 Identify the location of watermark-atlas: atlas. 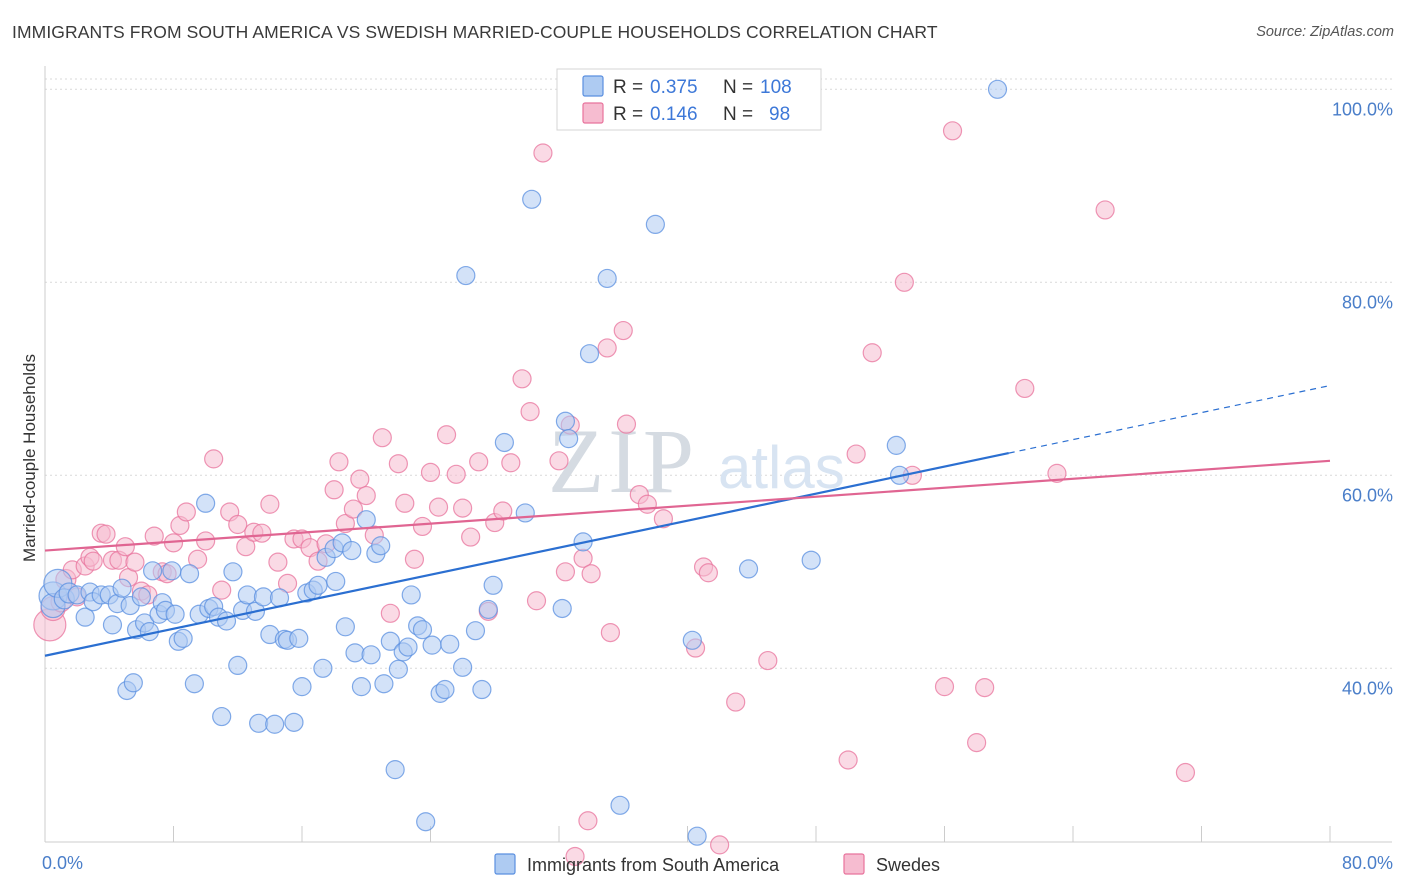
(781, 467).